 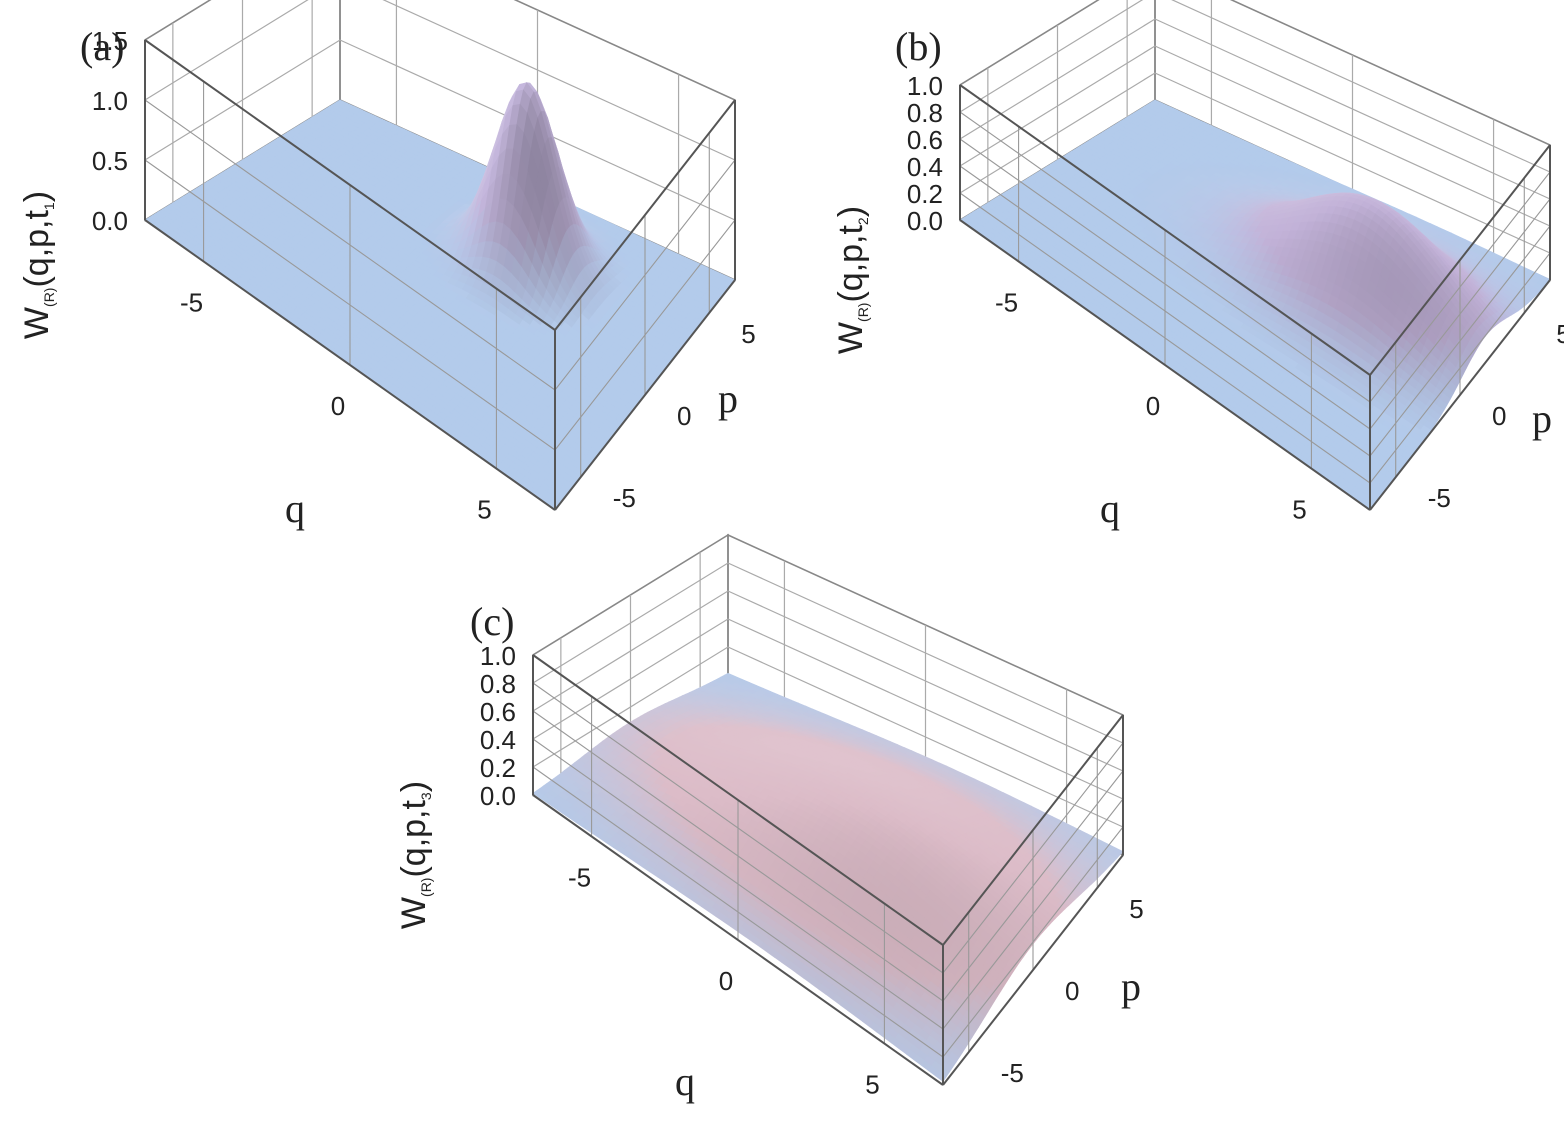 I want to click on z-axis-label: W(R)(q,p,t1), so click(x=37, y=265).